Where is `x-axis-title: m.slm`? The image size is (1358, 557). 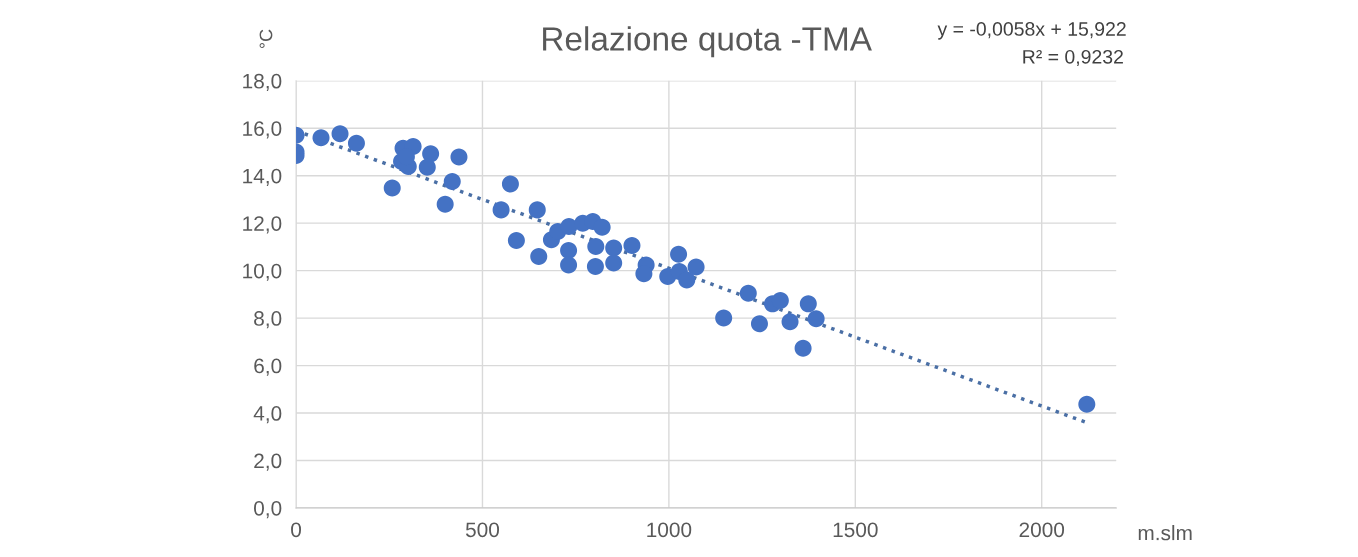
x-axis-title: m.slm is located at coordinates (1165, 533).